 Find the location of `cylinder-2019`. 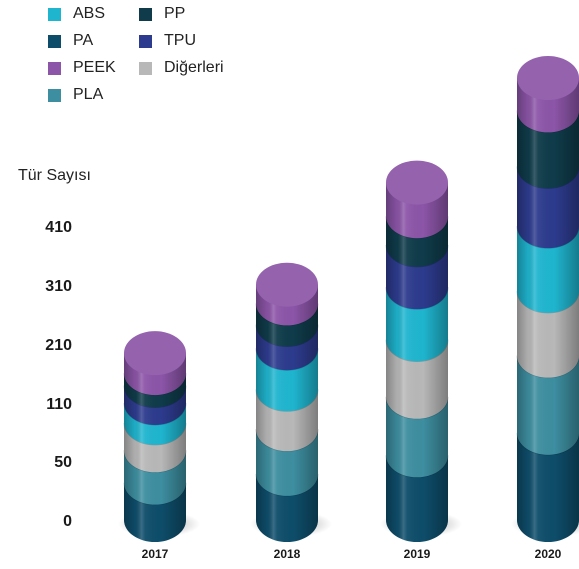

cylinder-2019 is located at coordinates (421, 351).